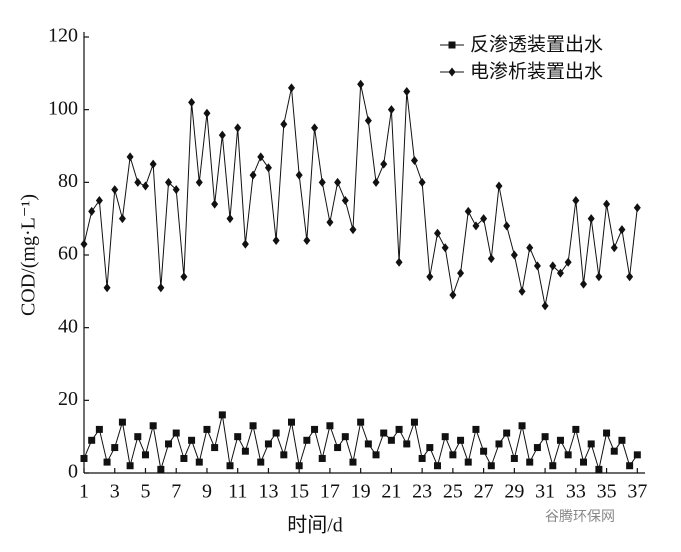  Describe the element at coordinates (607, 492) in the screenshot. I see `x-tick-label: 35` at that location.